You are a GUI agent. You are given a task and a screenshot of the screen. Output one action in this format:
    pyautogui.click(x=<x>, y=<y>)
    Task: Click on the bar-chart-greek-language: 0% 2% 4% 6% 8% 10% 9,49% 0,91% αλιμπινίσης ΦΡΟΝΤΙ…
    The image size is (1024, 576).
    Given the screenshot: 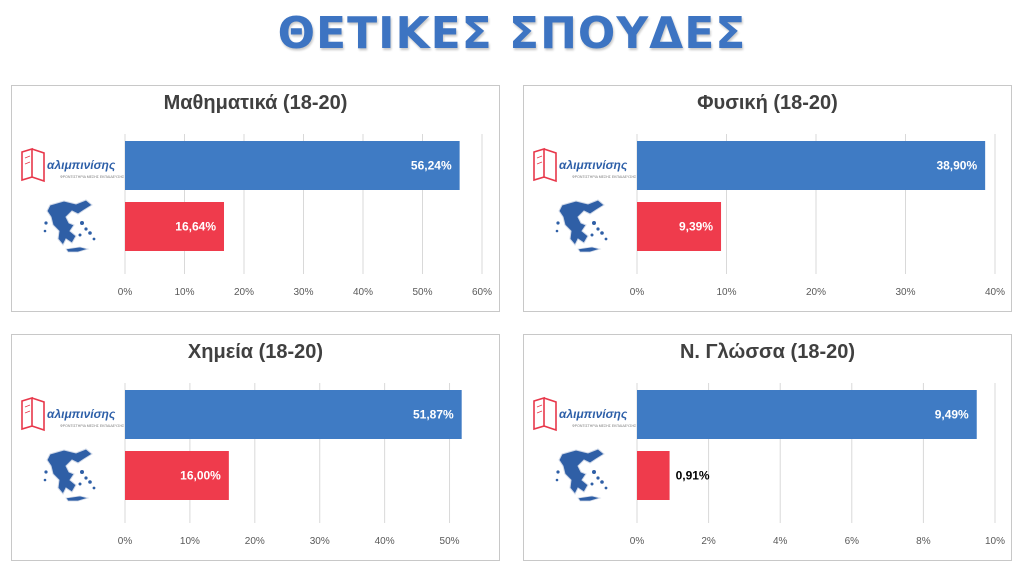 What is the action you would take?
    pyautogui.click(x=769, y=465)
    